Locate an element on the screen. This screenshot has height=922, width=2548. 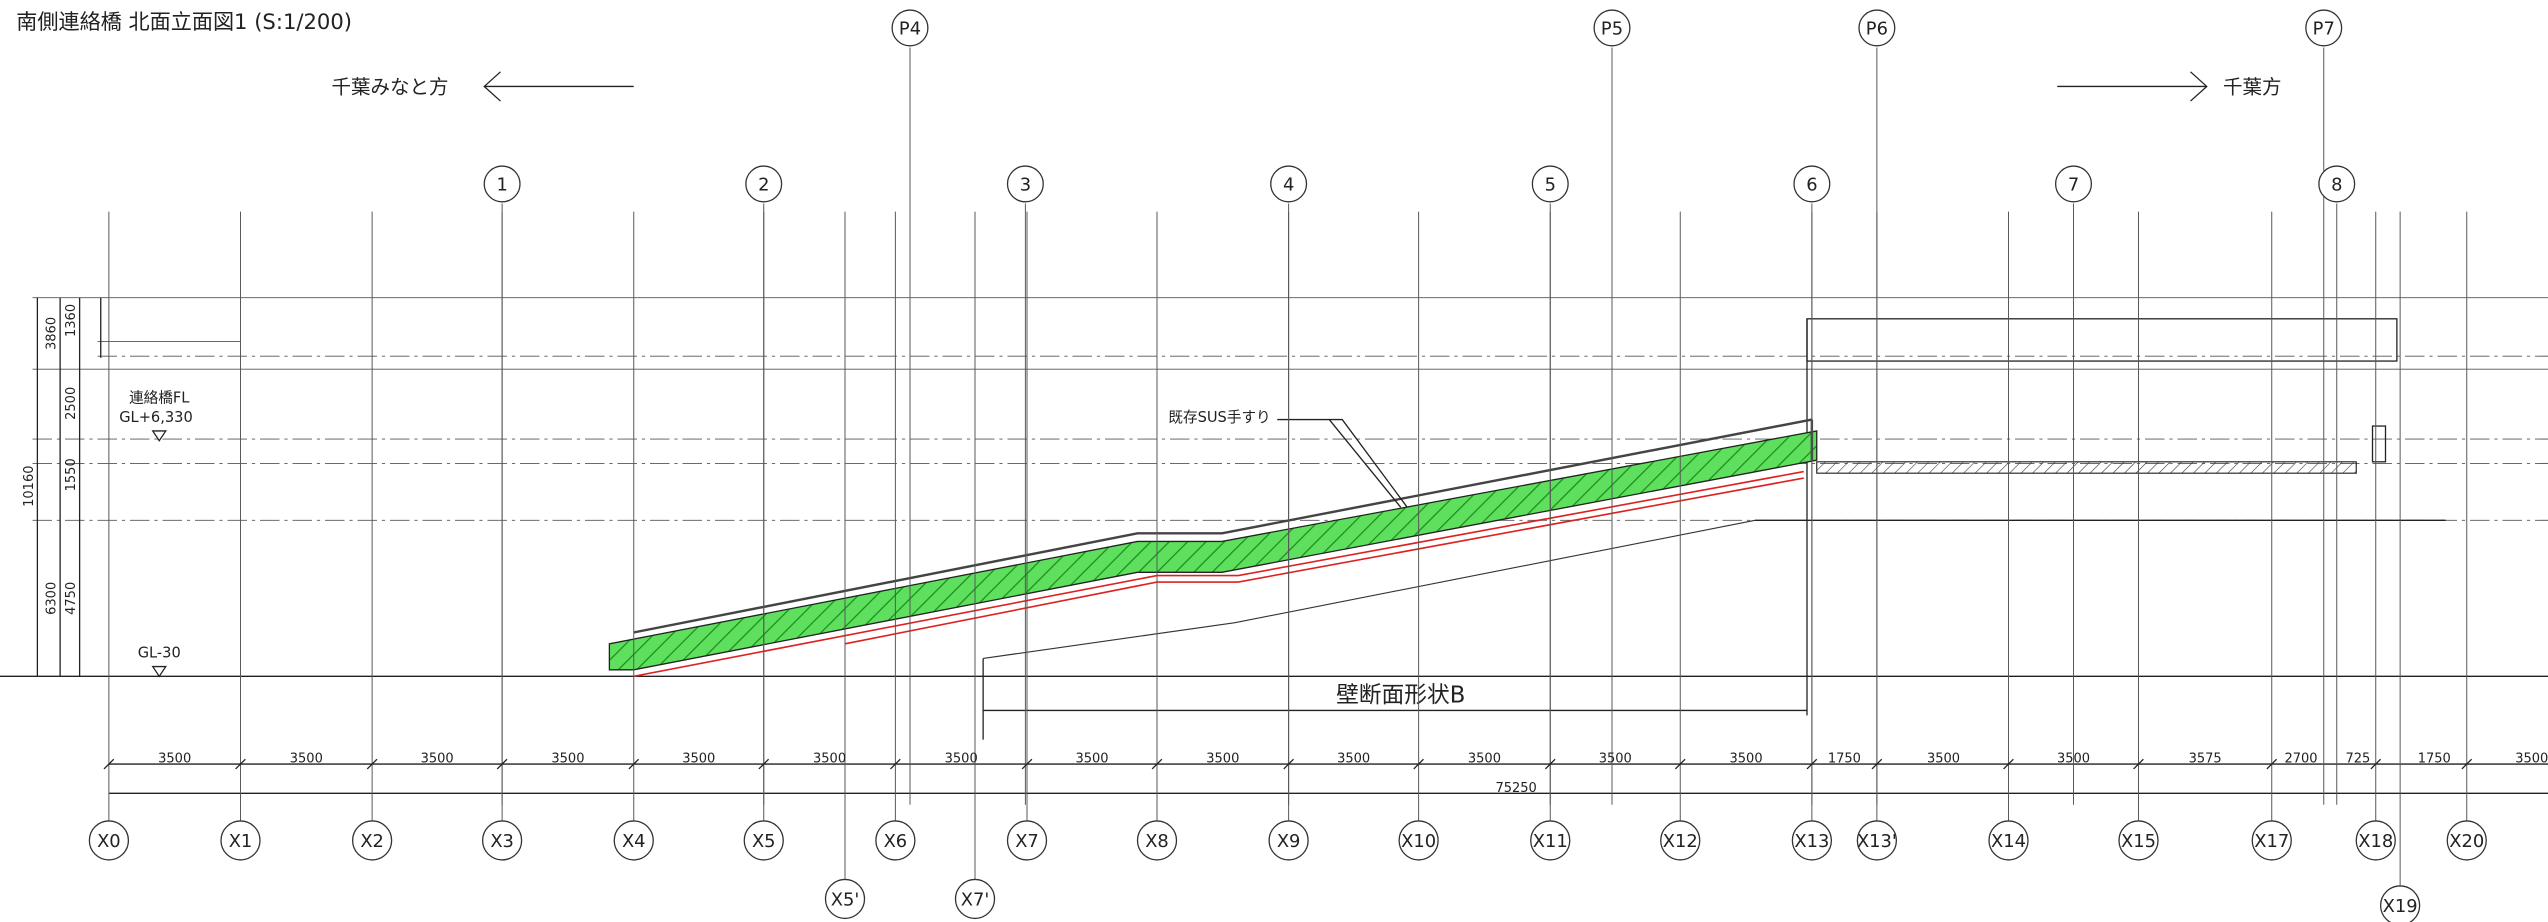
grid-label: X14 is located at coordinates (2008, 841).